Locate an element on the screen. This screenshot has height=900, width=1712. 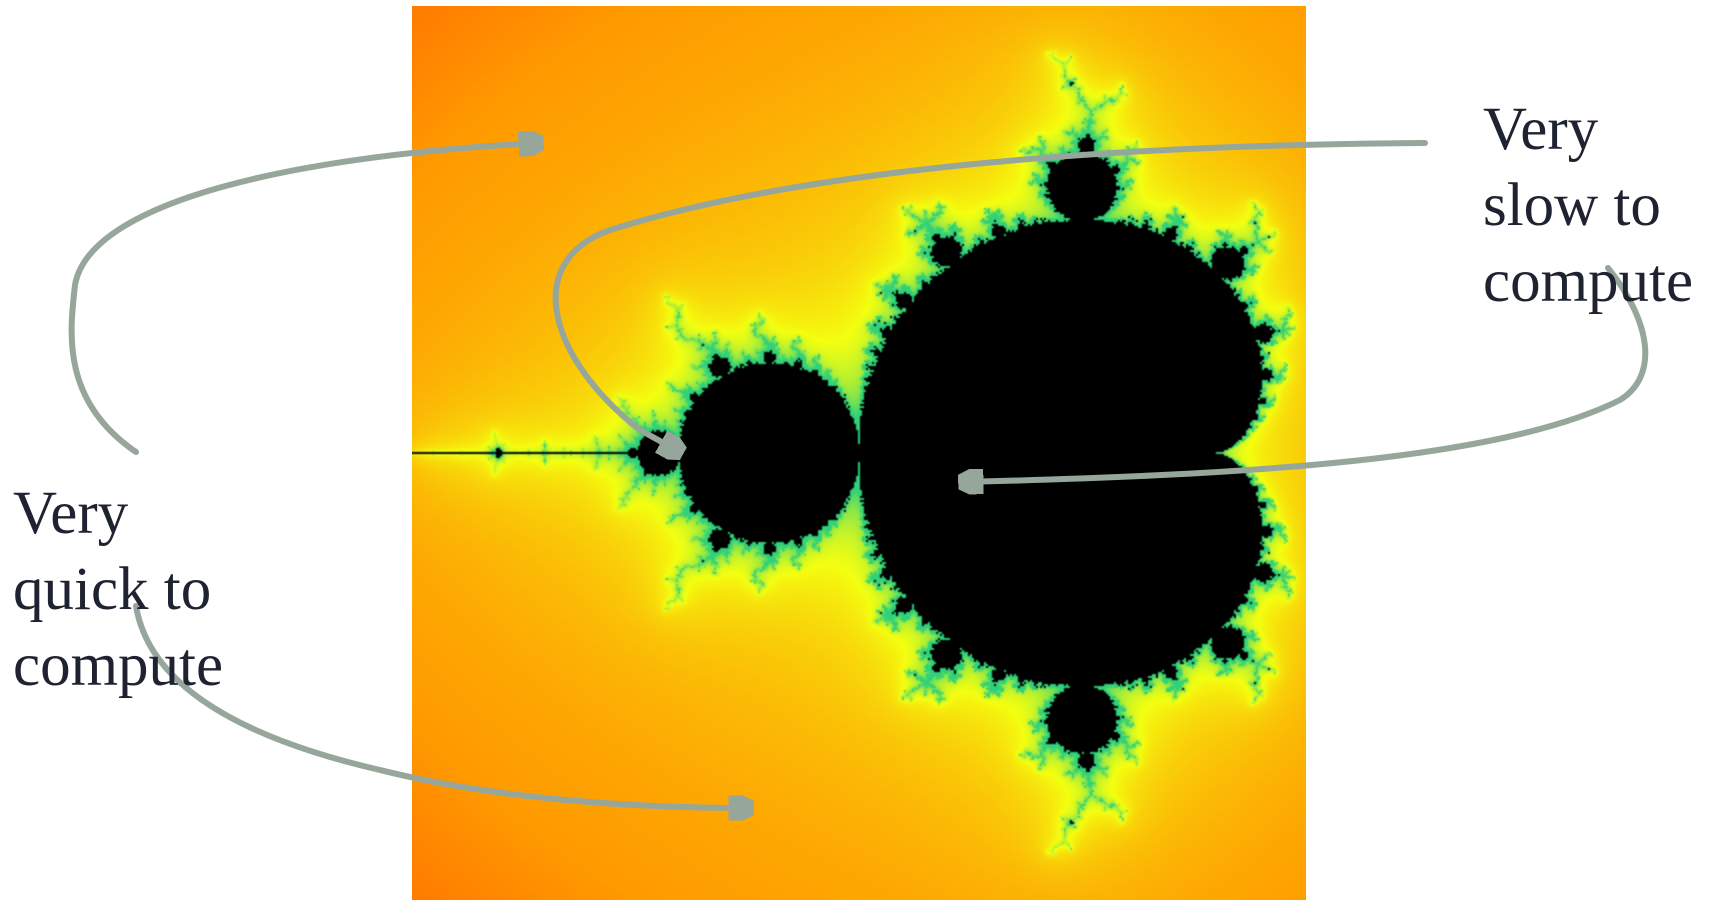
caption-slow-line-2: slow to is located at coordinates (1572, 205).